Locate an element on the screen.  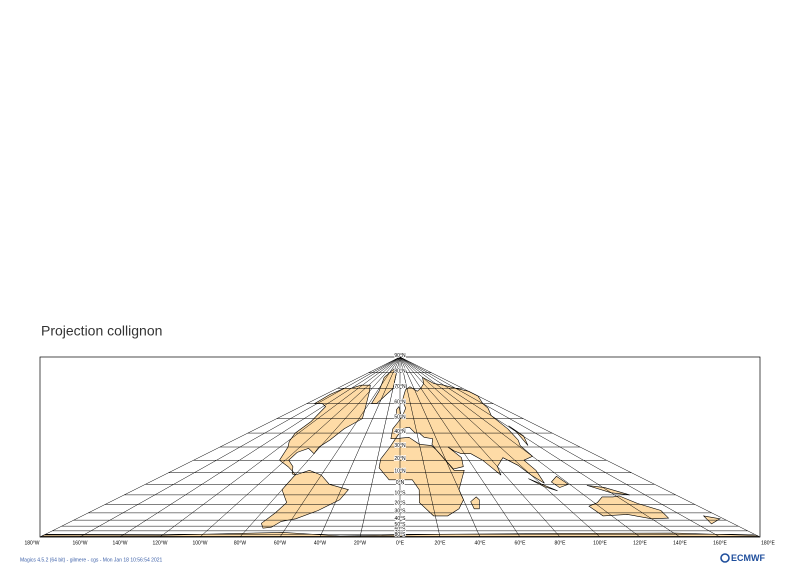
longitude-label: 160°W is located at coordinates (79, 543).